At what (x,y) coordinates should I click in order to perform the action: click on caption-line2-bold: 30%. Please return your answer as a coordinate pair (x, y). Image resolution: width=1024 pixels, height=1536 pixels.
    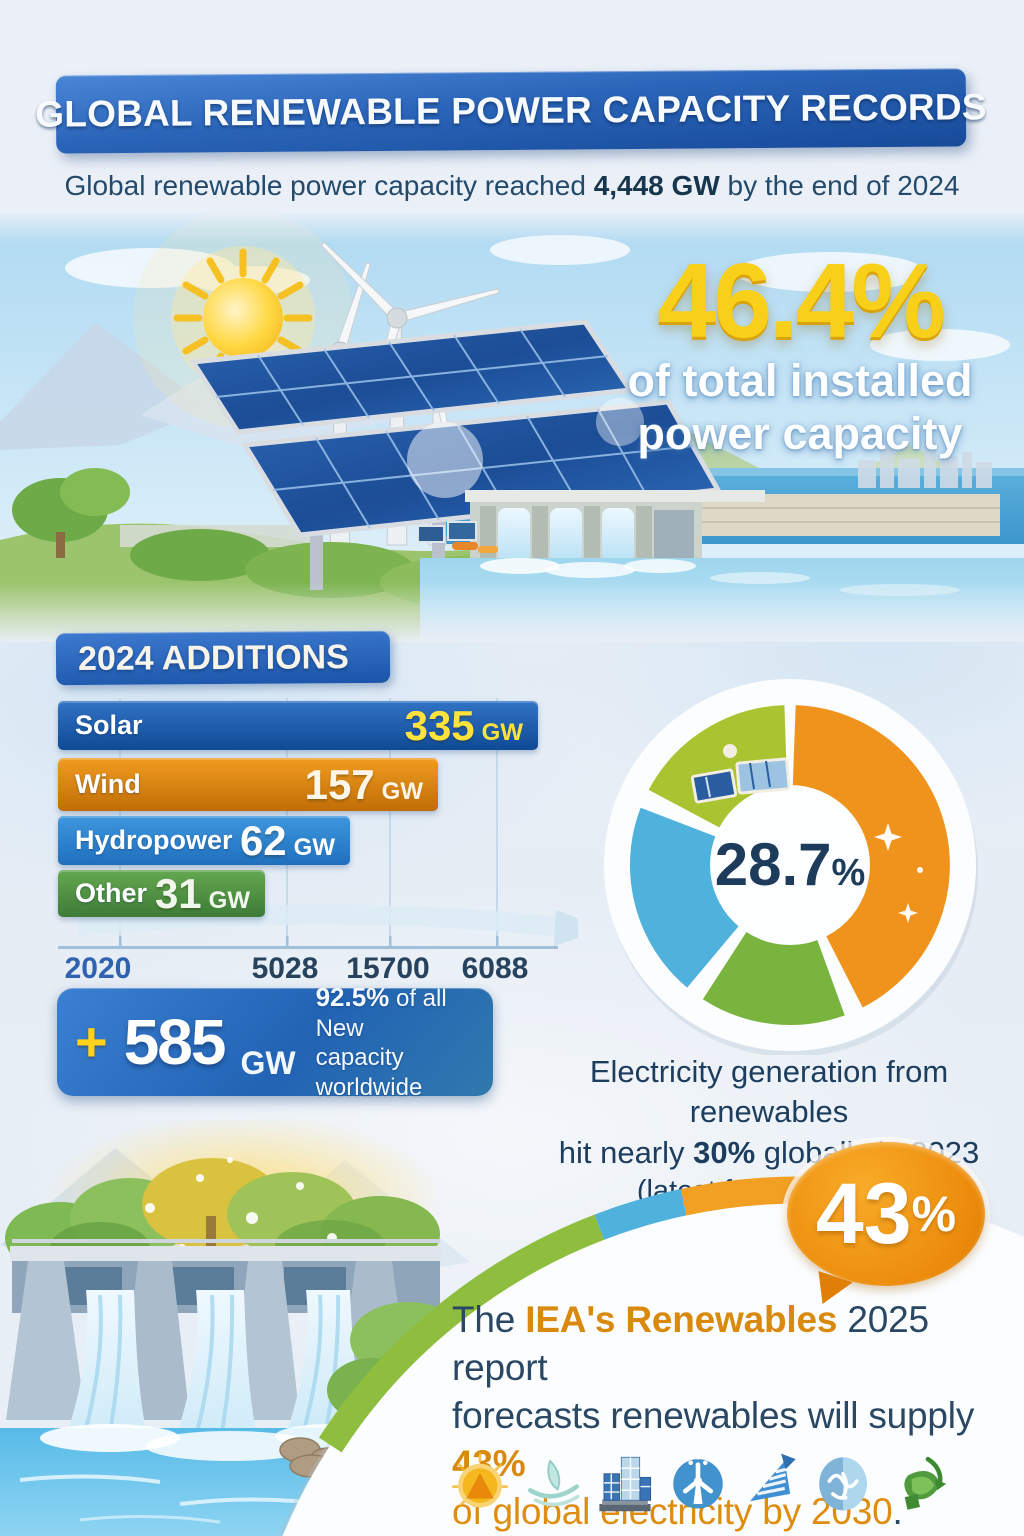
    Looking at the image, I should click on (724, 1152).